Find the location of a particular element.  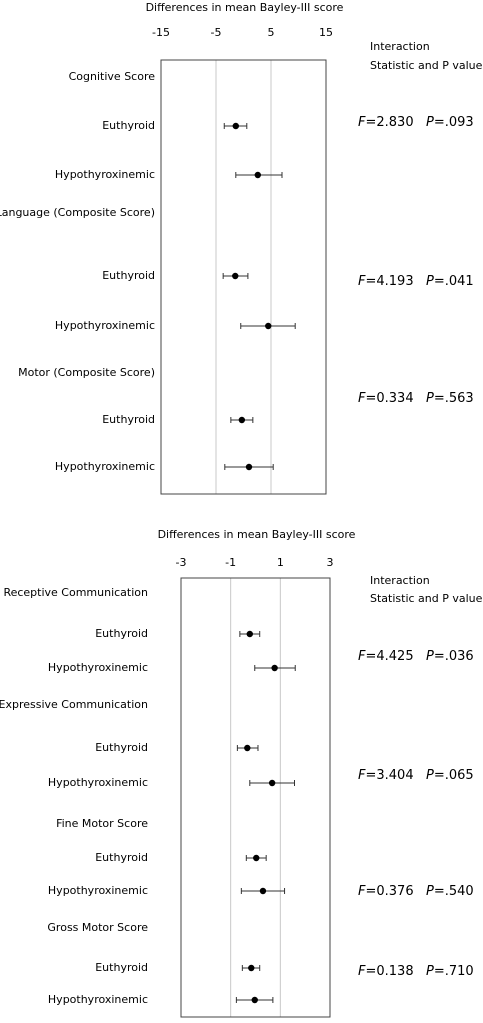

interaction-stat: P=.065 is located at coordinates (450, 775).